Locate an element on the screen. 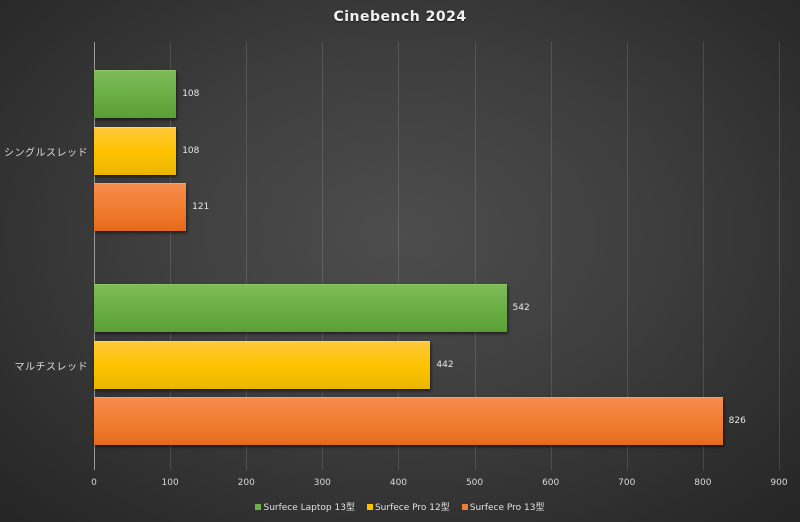 This screenshot has height=522, width=800. data-label: 826 is located at coordinates (737, 421).